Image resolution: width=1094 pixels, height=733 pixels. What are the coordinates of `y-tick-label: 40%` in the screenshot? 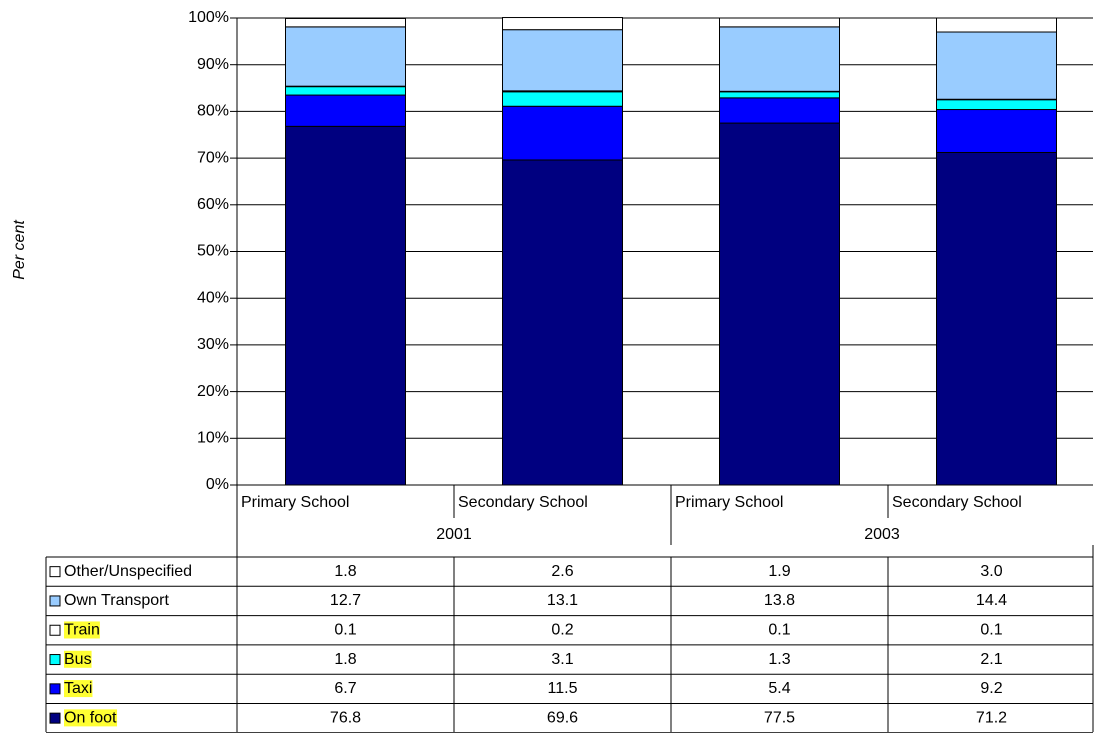 It's located at (213, 297).